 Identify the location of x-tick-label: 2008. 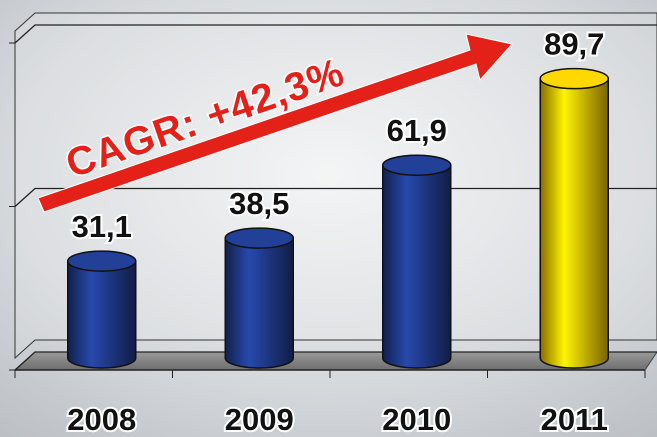
(101, 419).